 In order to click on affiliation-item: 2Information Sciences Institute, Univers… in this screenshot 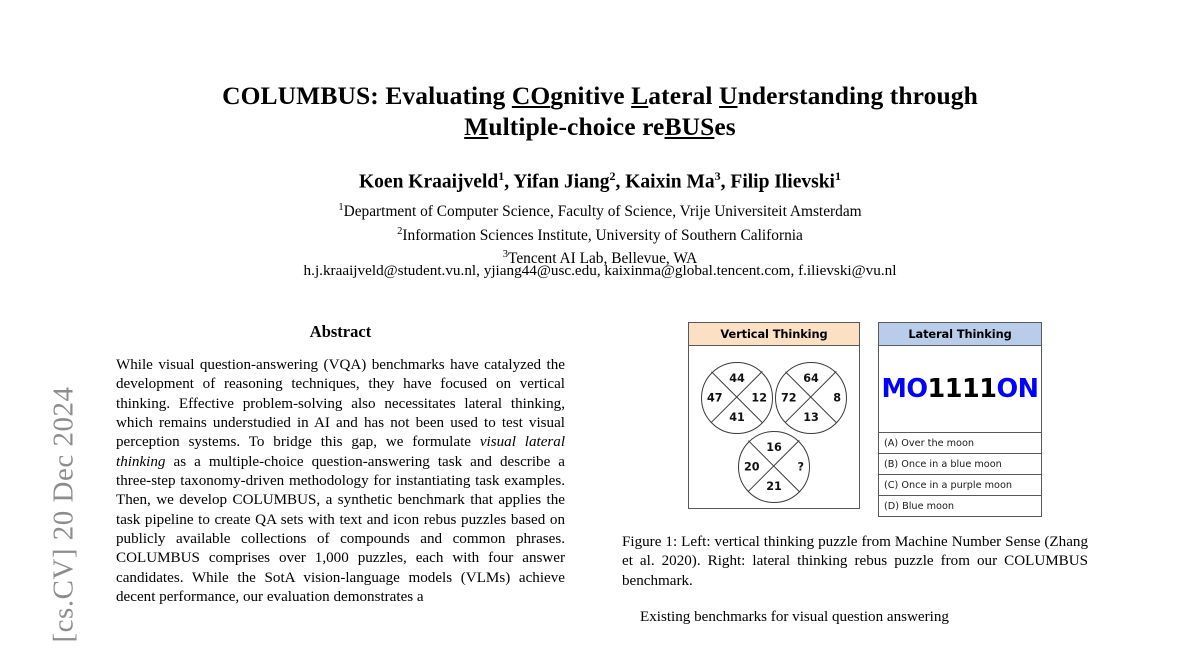, I will do `click(600, 234)`.